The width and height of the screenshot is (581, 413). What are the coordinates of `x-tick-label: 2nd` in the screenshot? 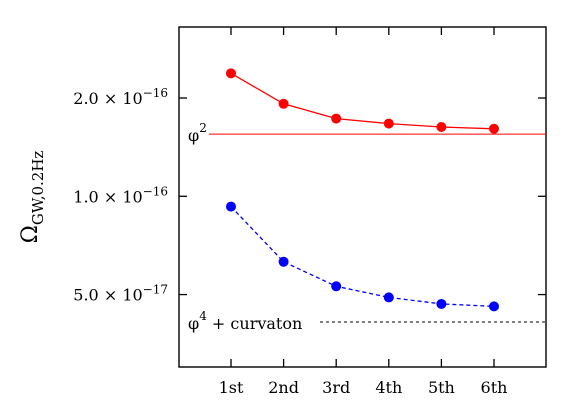 It's located at (283, 387).